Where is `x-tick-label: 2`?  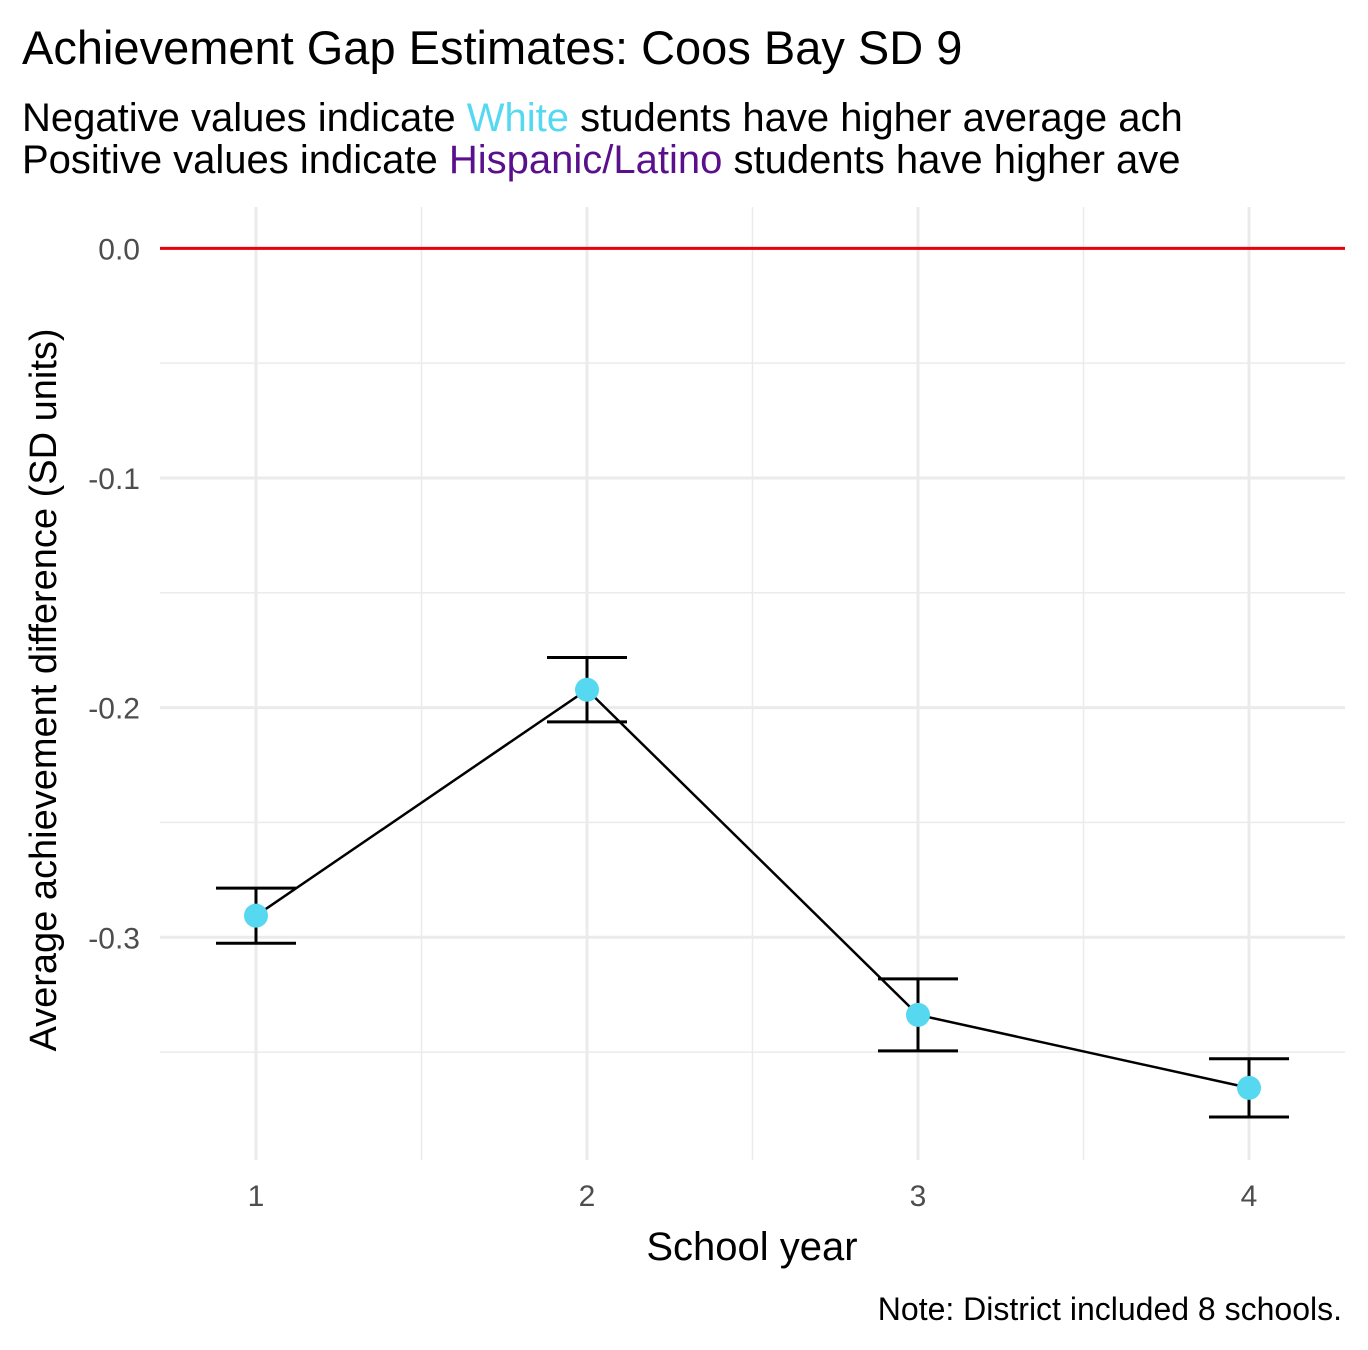
x-tick-label: 2 is located at coordinates (587, 1196).